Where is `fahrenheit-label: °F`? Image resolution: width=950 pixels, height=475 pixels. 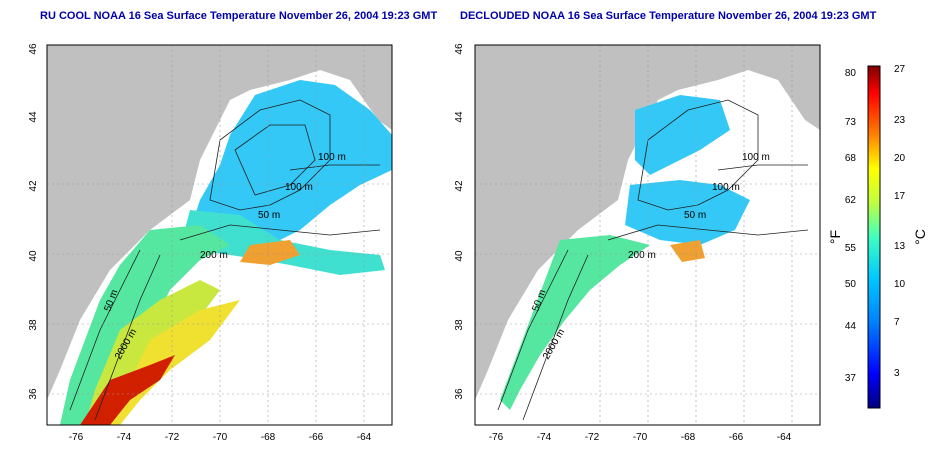
fahrenheit-label: °F is located at coordinates (835, 237).